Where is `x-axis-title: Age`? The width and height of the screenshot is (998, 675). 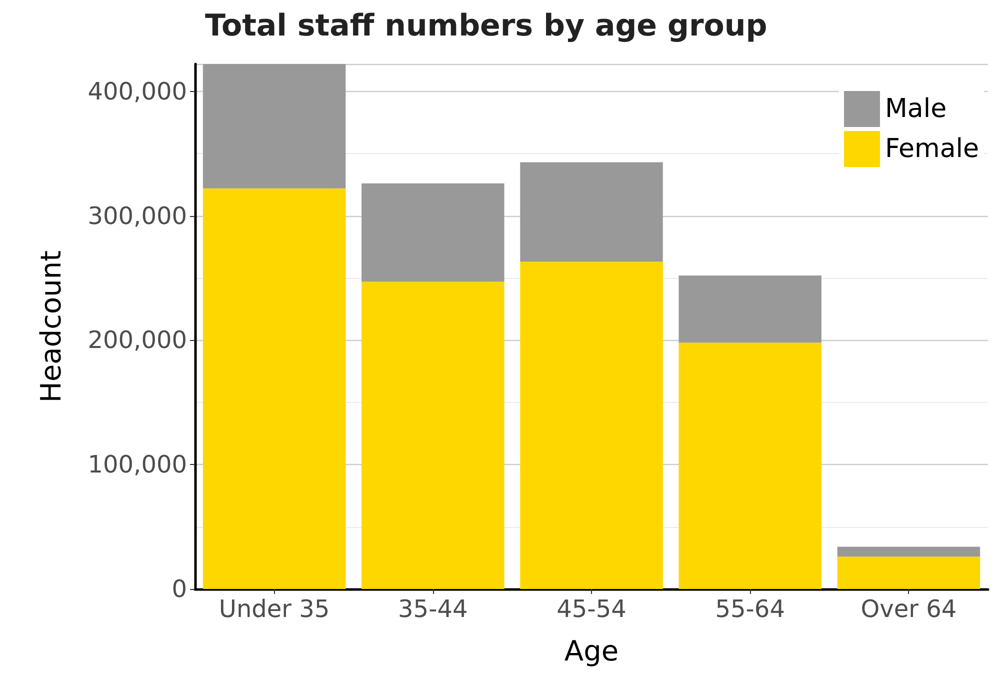
x-axis-title: Age is located at coordinates (591, 651).